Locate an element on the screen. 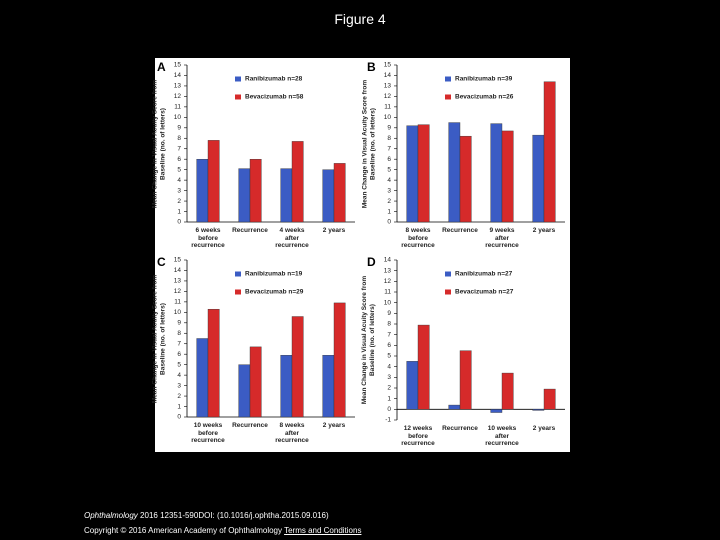 Image resolution: width=720 pixels, height=540 pixels. legend-label: Ranibizumab n=28 is located at coordinates (274, 79).